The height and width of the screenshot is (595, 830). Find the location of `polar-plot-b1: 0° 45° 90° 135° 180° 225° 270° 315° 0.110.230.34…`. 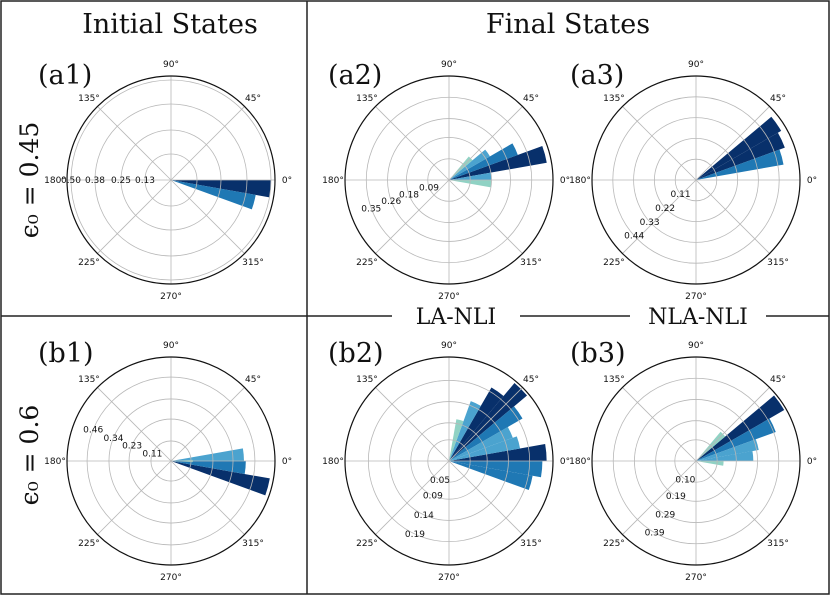

polar-plot-b1: 0° 45° 90° 135° 180° 225° 270° 315° 0.110.230.34… is located at coordinates (168, 462).